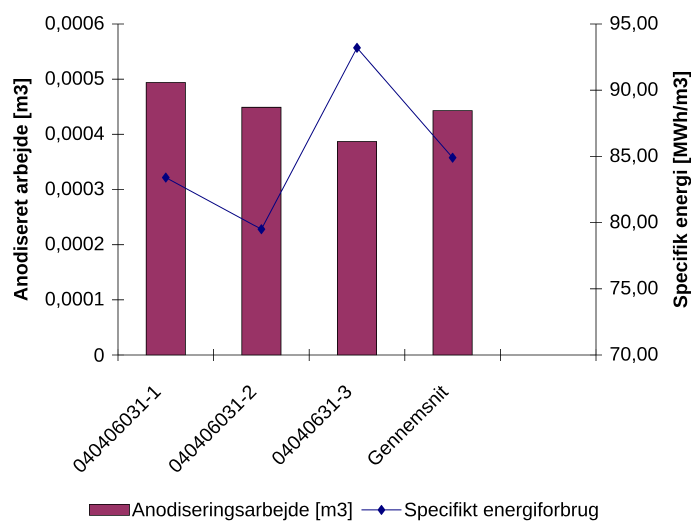 The image size is (691, 521). Describe the element at coordinates (634, 355) in the screenshot. I see `y2-tick-label: 70,00` at that location.